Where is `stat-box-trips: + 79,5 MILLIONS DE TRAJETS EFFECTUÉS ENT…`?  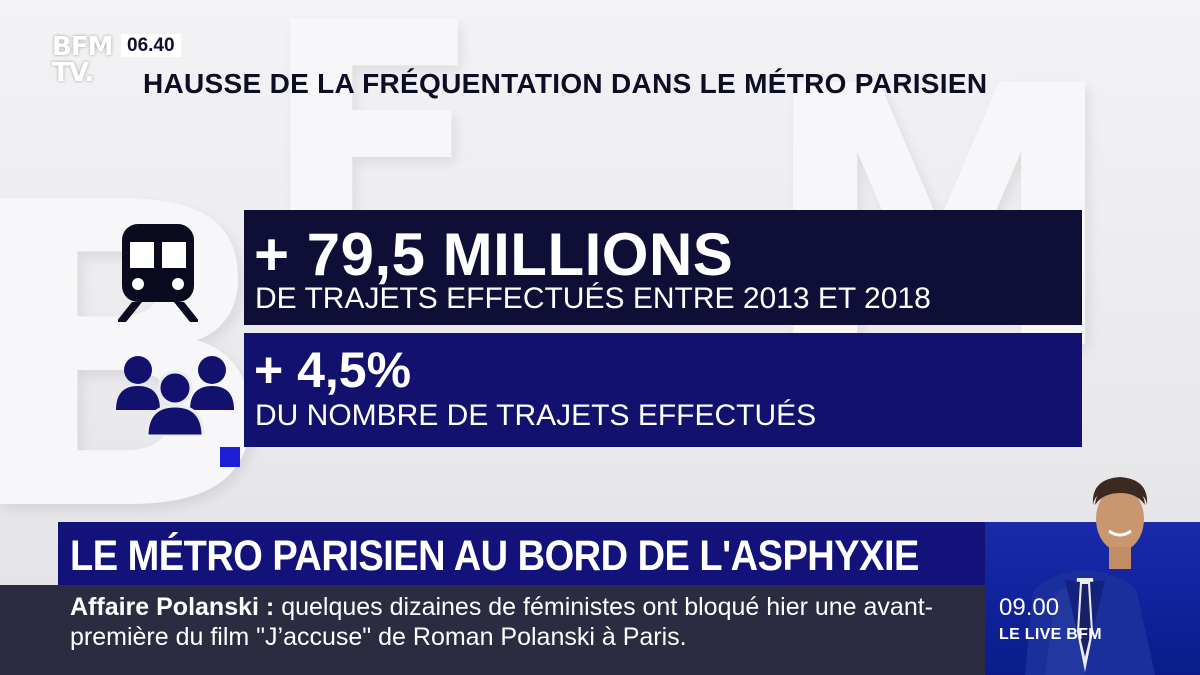
stat-box-trips: + 79,5 MILLIONS DE TRAJETS EFFECTUÉS ENT… is located at coordinates (663, 267).